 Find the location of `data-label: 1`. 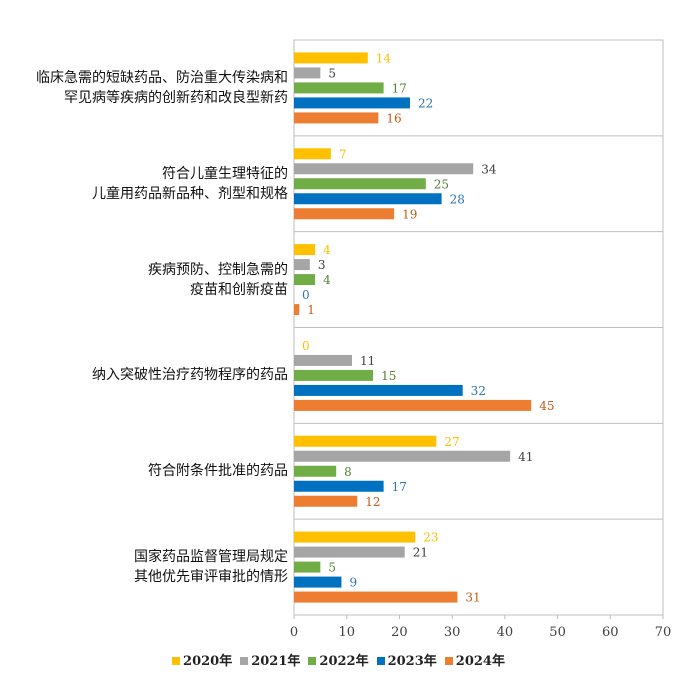

data-label: 1 is located at coordinates (311, 310).